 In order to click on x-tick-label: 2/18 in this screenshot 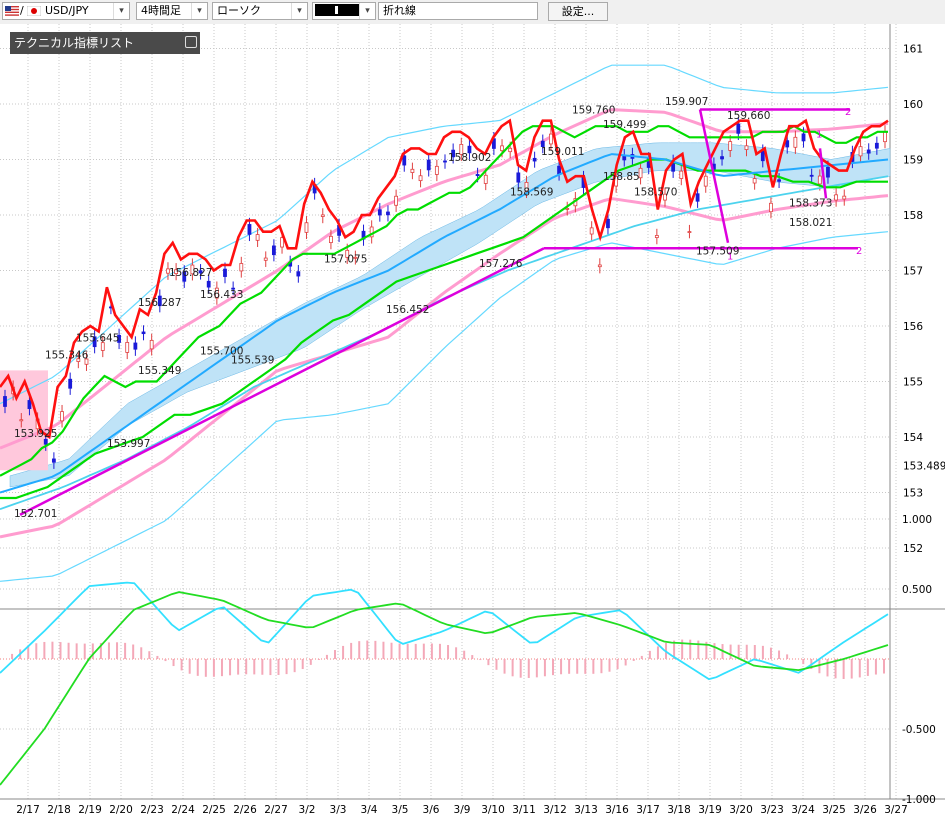, I will do `click(59, 810)`.